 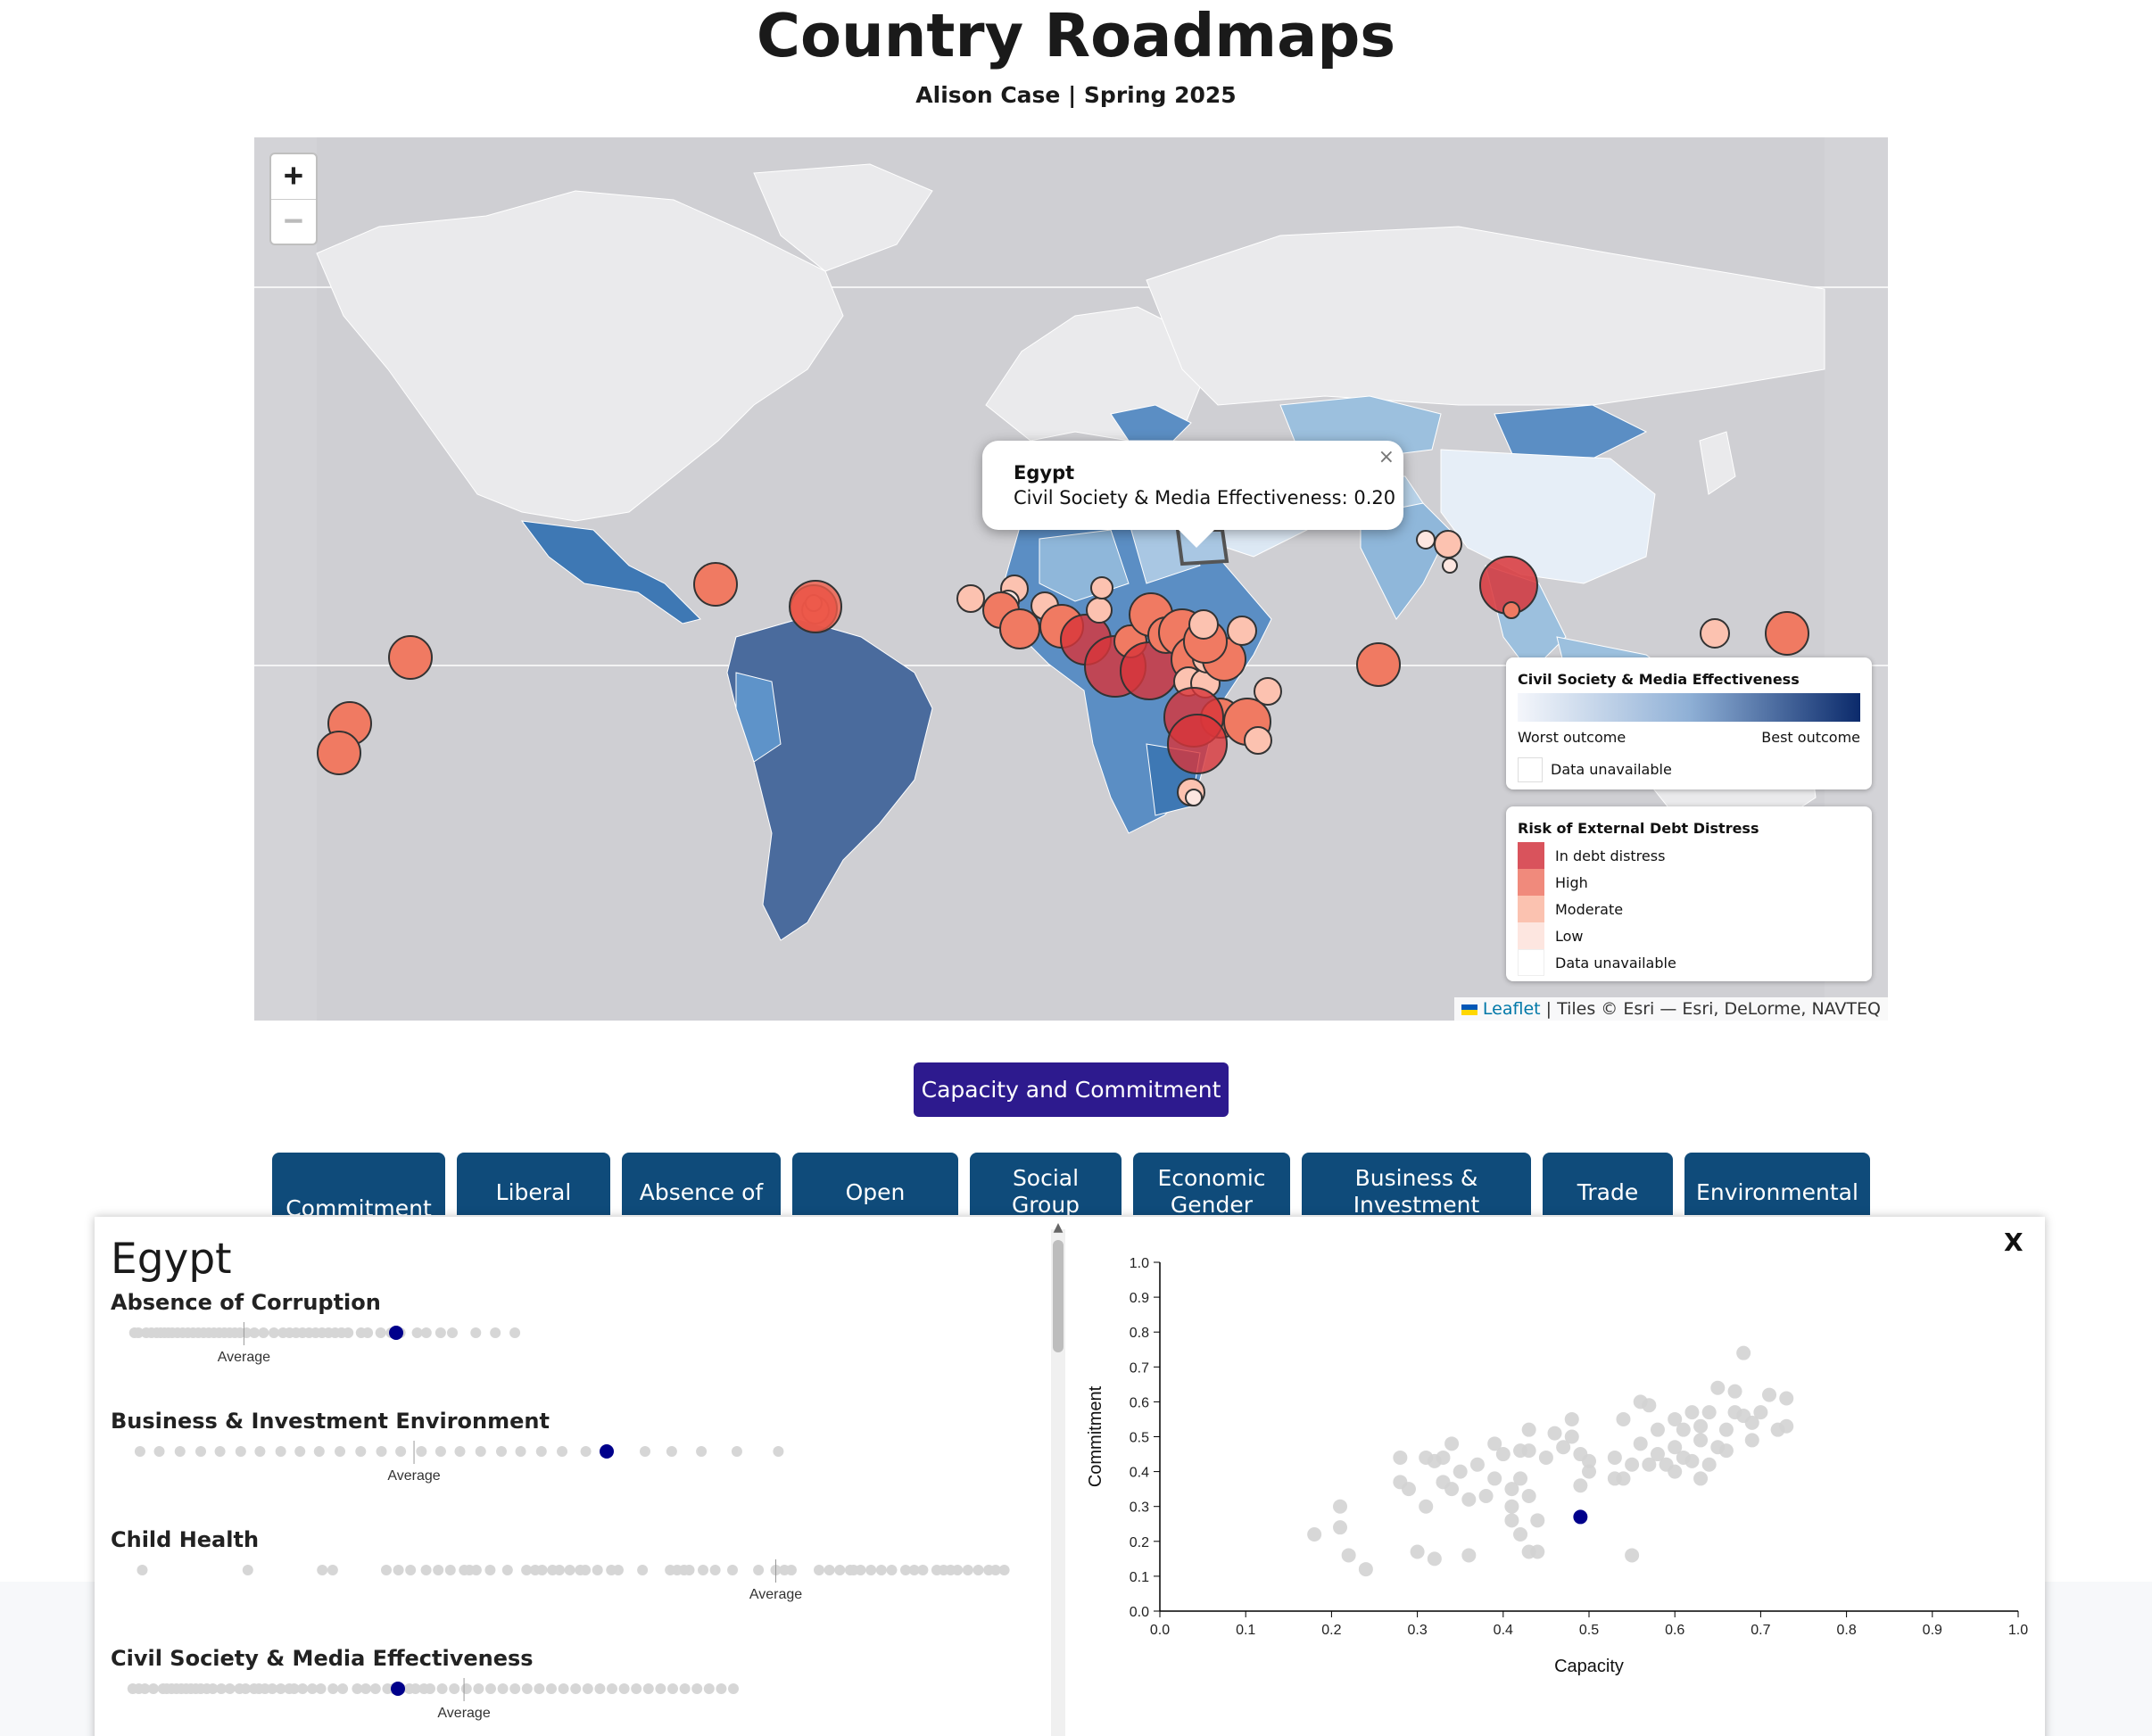 What do you see at coordinates (1058, 1227) in the screenshot?
I see `scroll-up-icon: ▲` at bounding box center [1058, 1227].